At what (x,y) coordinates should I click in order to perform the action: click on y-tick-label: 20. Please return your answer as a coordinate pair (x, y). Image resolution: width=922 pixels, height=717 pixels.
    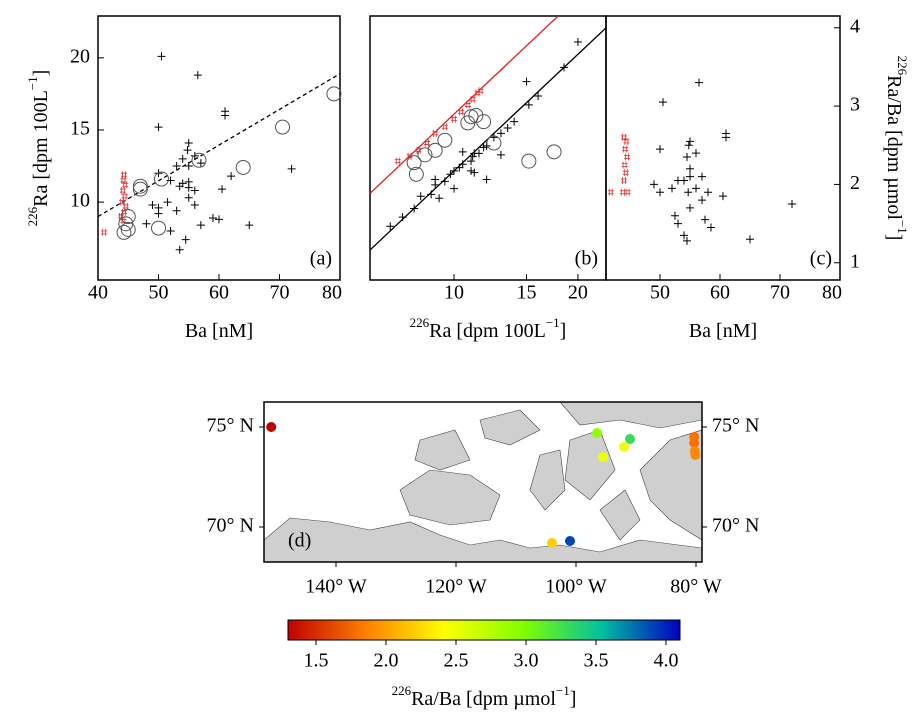
    Looking at the image, I should click on (80, 56).